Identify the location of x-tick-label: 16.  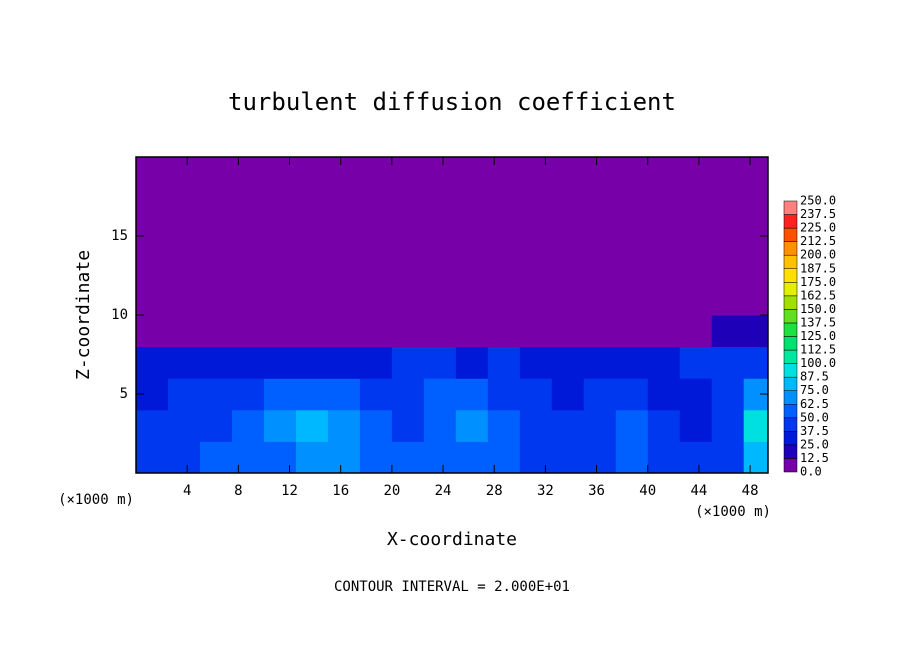
(340, 491).